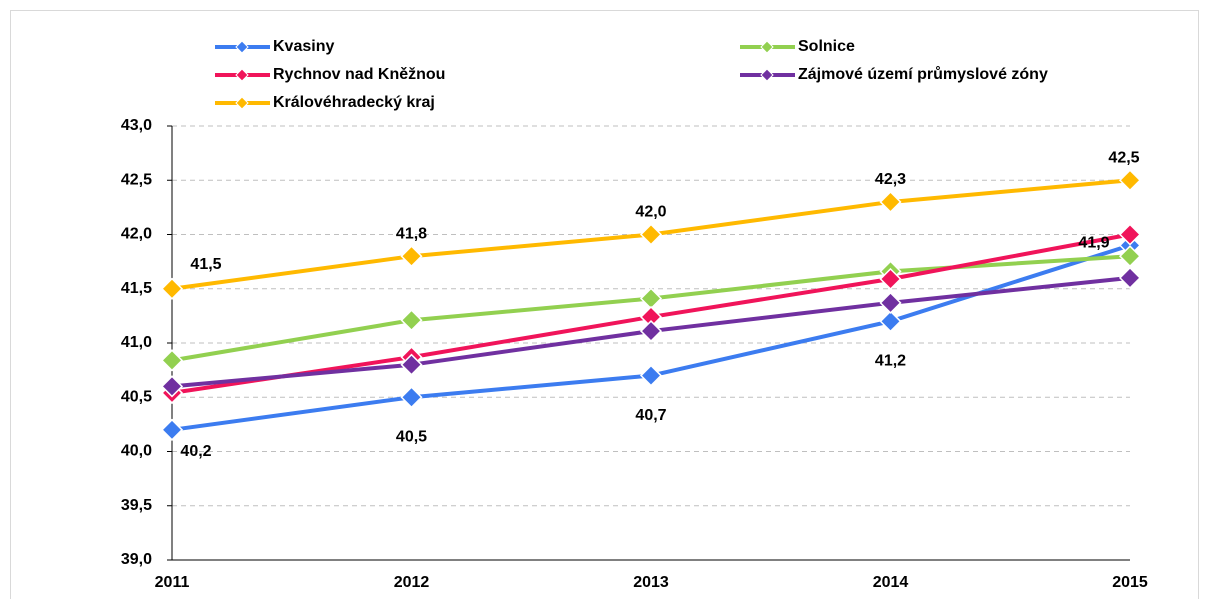  I want to click on x-tick-label: 2011, so click(172, 582).